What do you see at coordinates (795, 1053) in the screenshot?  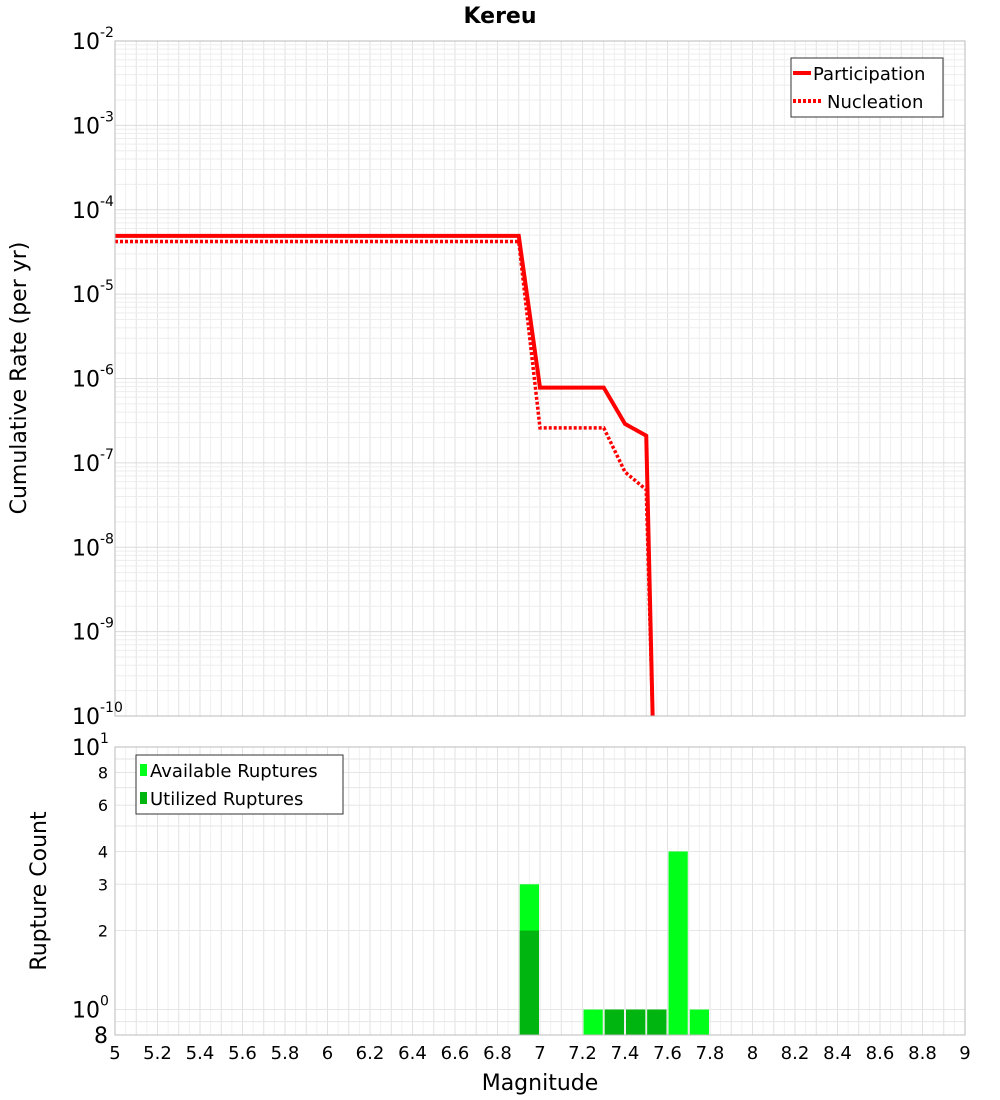 I see `x-tick-label: 8.2` at bounding box center [795, 1053].